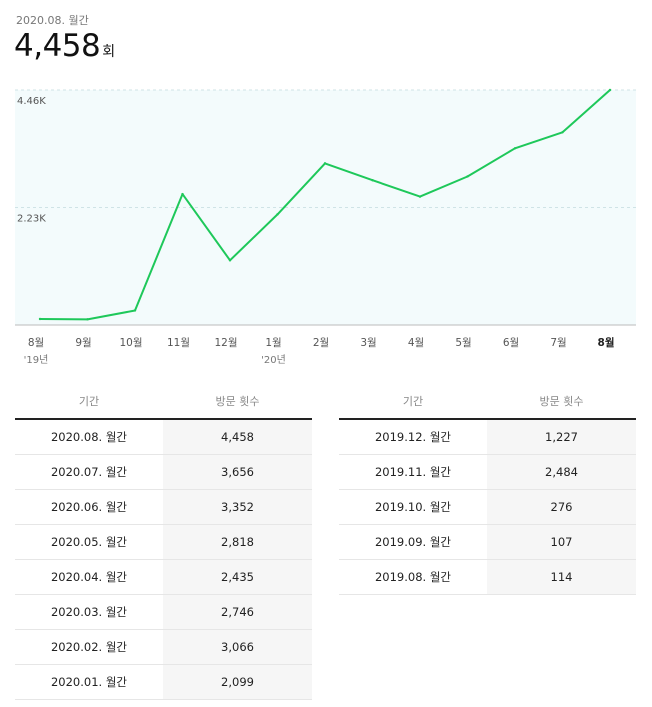 This screenshot has height=707, width=652. I want to click on table-row: 2020.08. 월간 4,458, so click(163, 437).